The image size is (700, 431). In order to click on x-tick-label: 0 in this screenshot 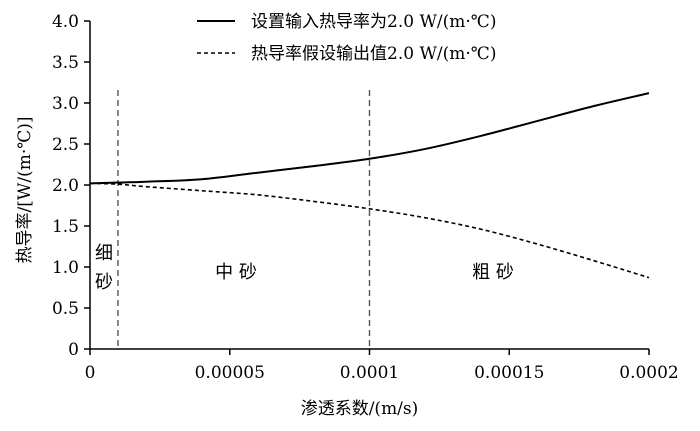, I will do `click(90, 373)`.